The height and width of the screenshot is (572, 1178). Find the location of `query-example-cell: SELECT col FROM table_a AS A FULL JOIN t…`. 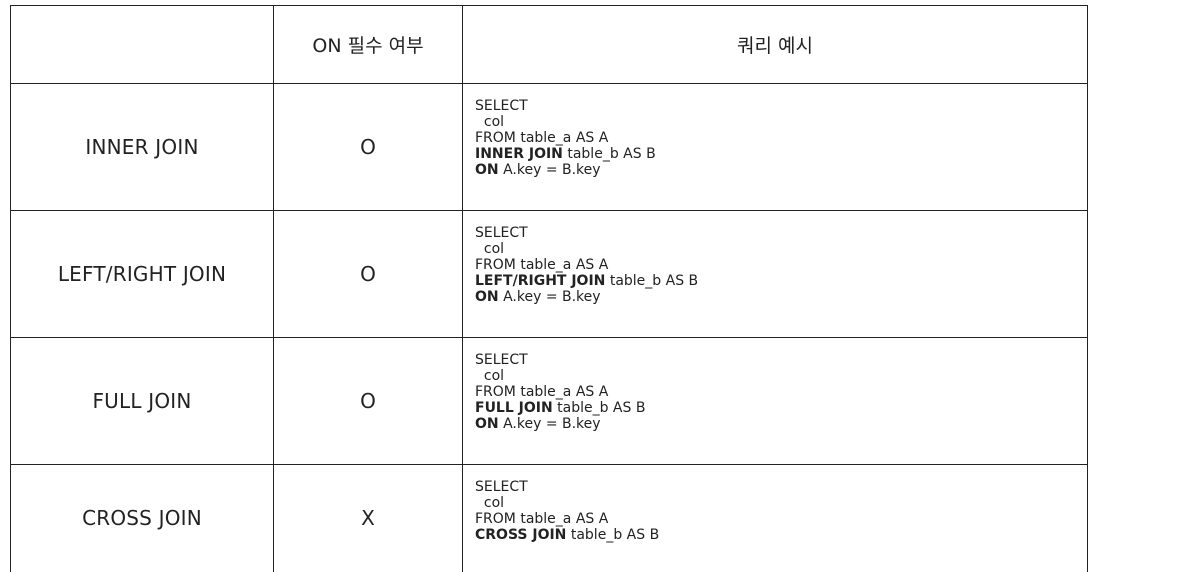

query-example-cell: SELECT col FROM table_a AS A FULL JOIN t… is located at coordinates (775, 401).